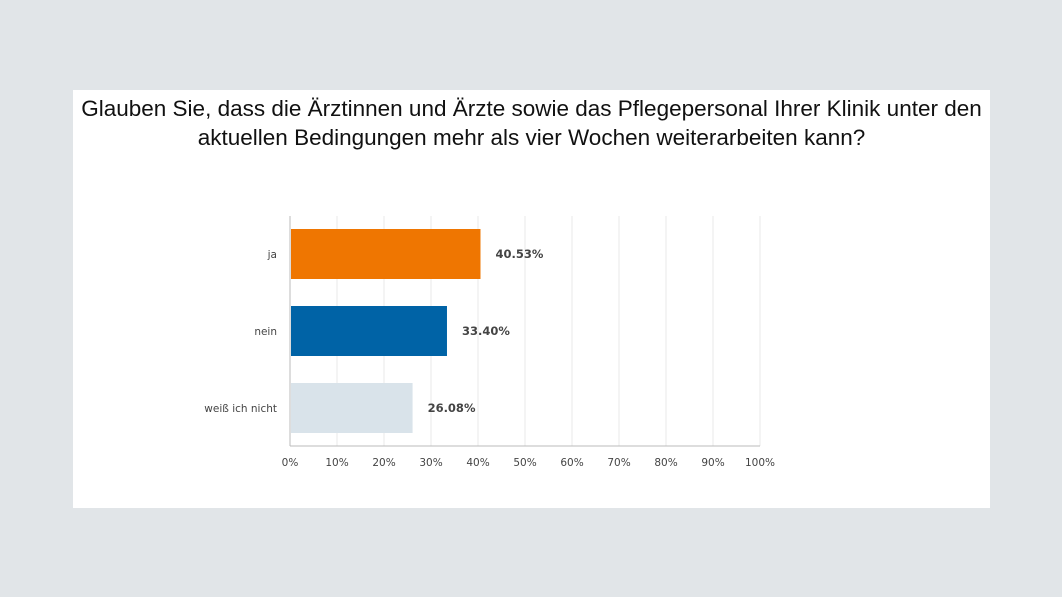  What do you see at coordinates (265, 332) in the screenshot?
I see `category-label: nein` at bounding box center [265, 332].